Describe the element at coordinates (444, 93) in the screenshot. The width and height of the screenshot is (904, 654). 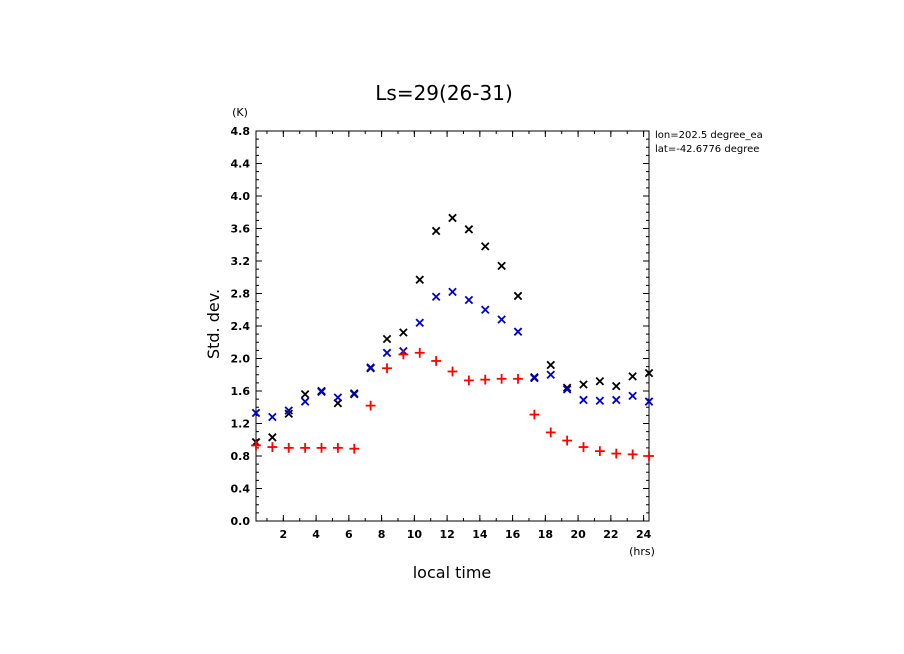
I see `chart-title: Ls=29(26-31)` at that location.